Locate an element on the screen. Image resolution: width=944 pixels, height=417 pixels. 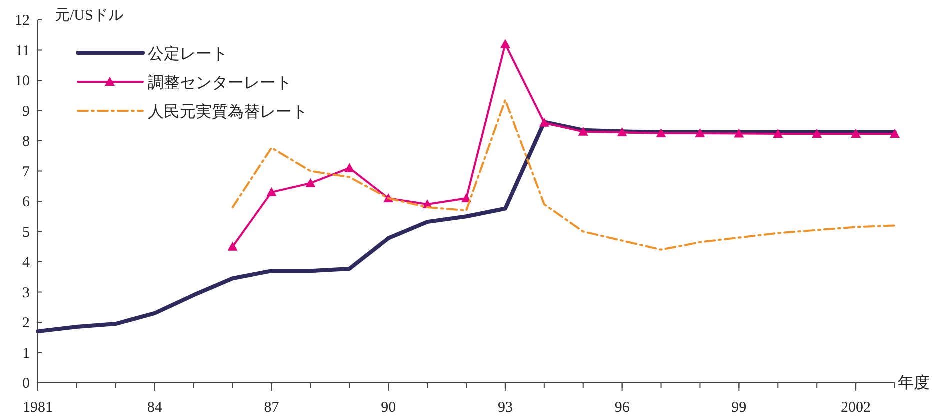
ytick: 12 is located at coordinates (22, 21).